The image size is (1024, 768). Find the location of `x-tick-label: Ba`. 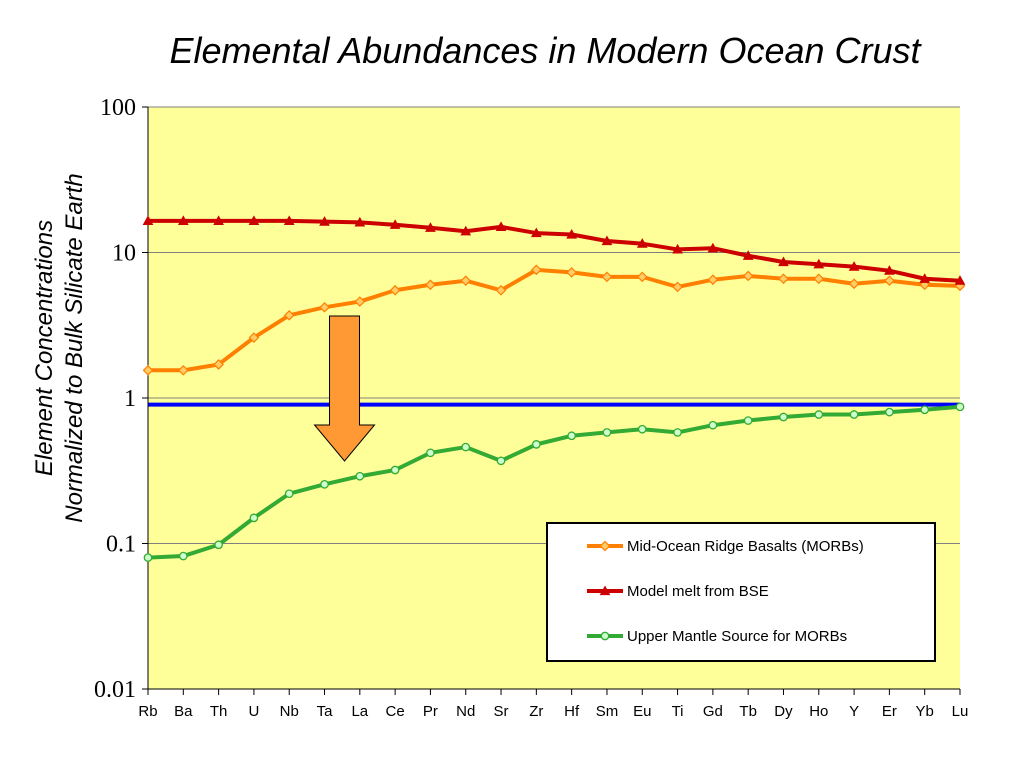

x-tick-label: Ba is located at coordinates (183, 711).